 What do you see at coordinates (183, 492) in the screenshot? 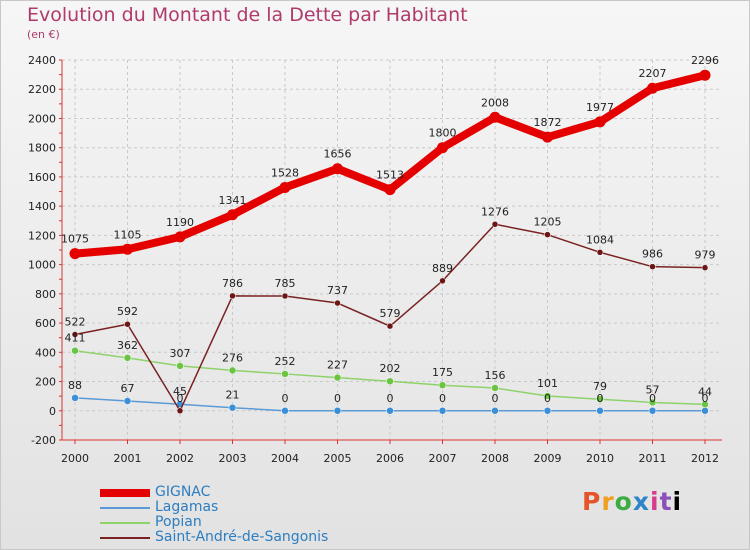
I see `legend-label: GIGNAC` at bounding box center [183, 492].